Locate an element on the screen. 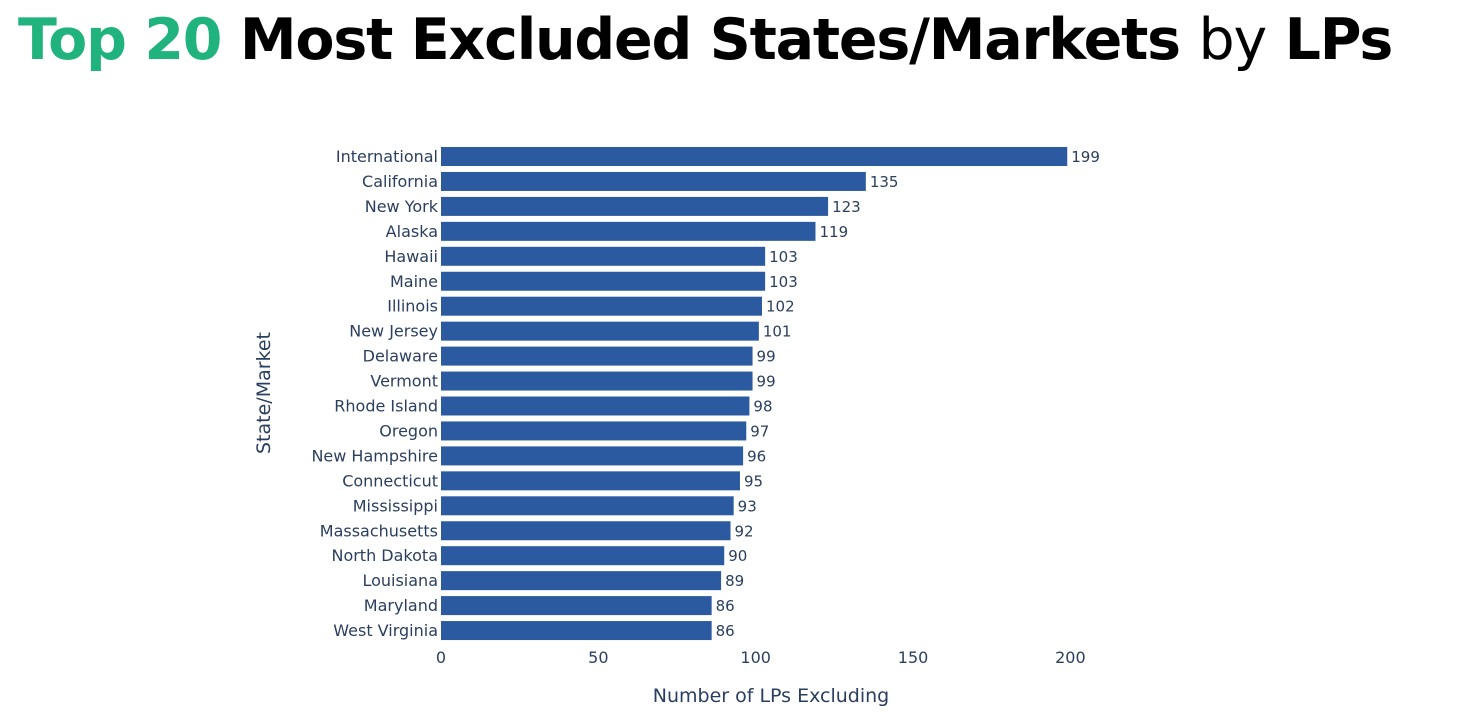 This screenshot has height=724, width=1467. bar-delaware is located at coordinates (597, 356).